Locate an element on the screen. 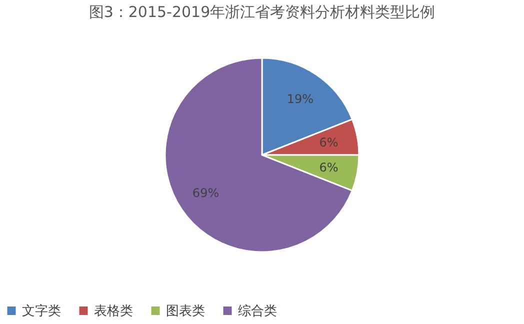  legend-label: 图表类 is located at coordinates (185, 311).